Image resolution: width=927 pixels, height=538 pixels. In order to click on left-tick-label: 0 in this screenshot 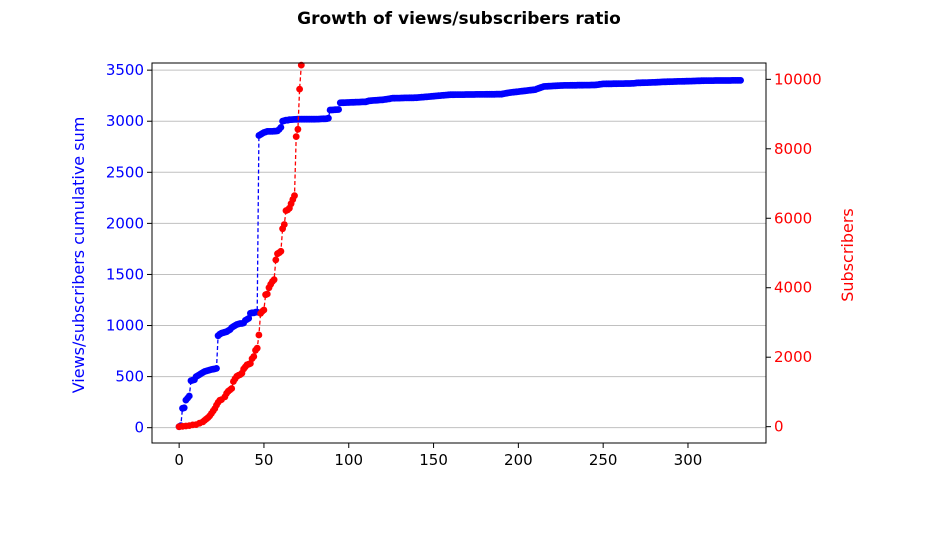, I will do `click(139, 428)`.